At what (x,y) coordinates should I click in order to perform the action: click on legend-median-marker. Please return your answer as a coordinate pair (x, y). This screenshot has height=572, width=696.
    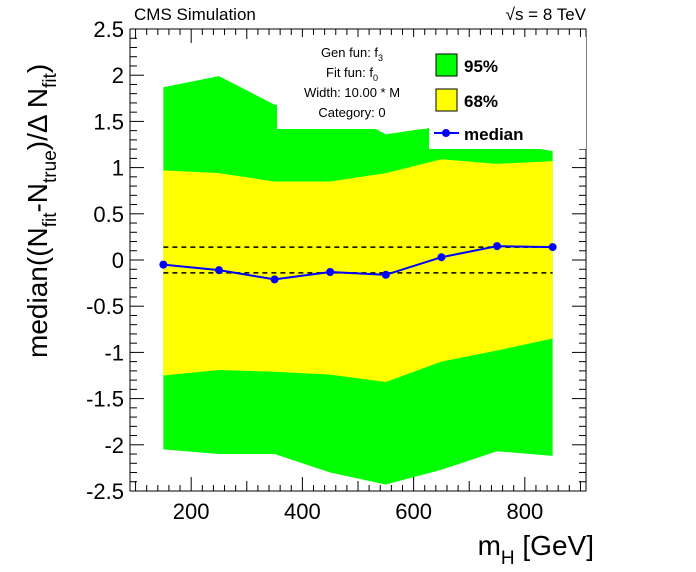
    Looking at the image, I should click on (446, 133).